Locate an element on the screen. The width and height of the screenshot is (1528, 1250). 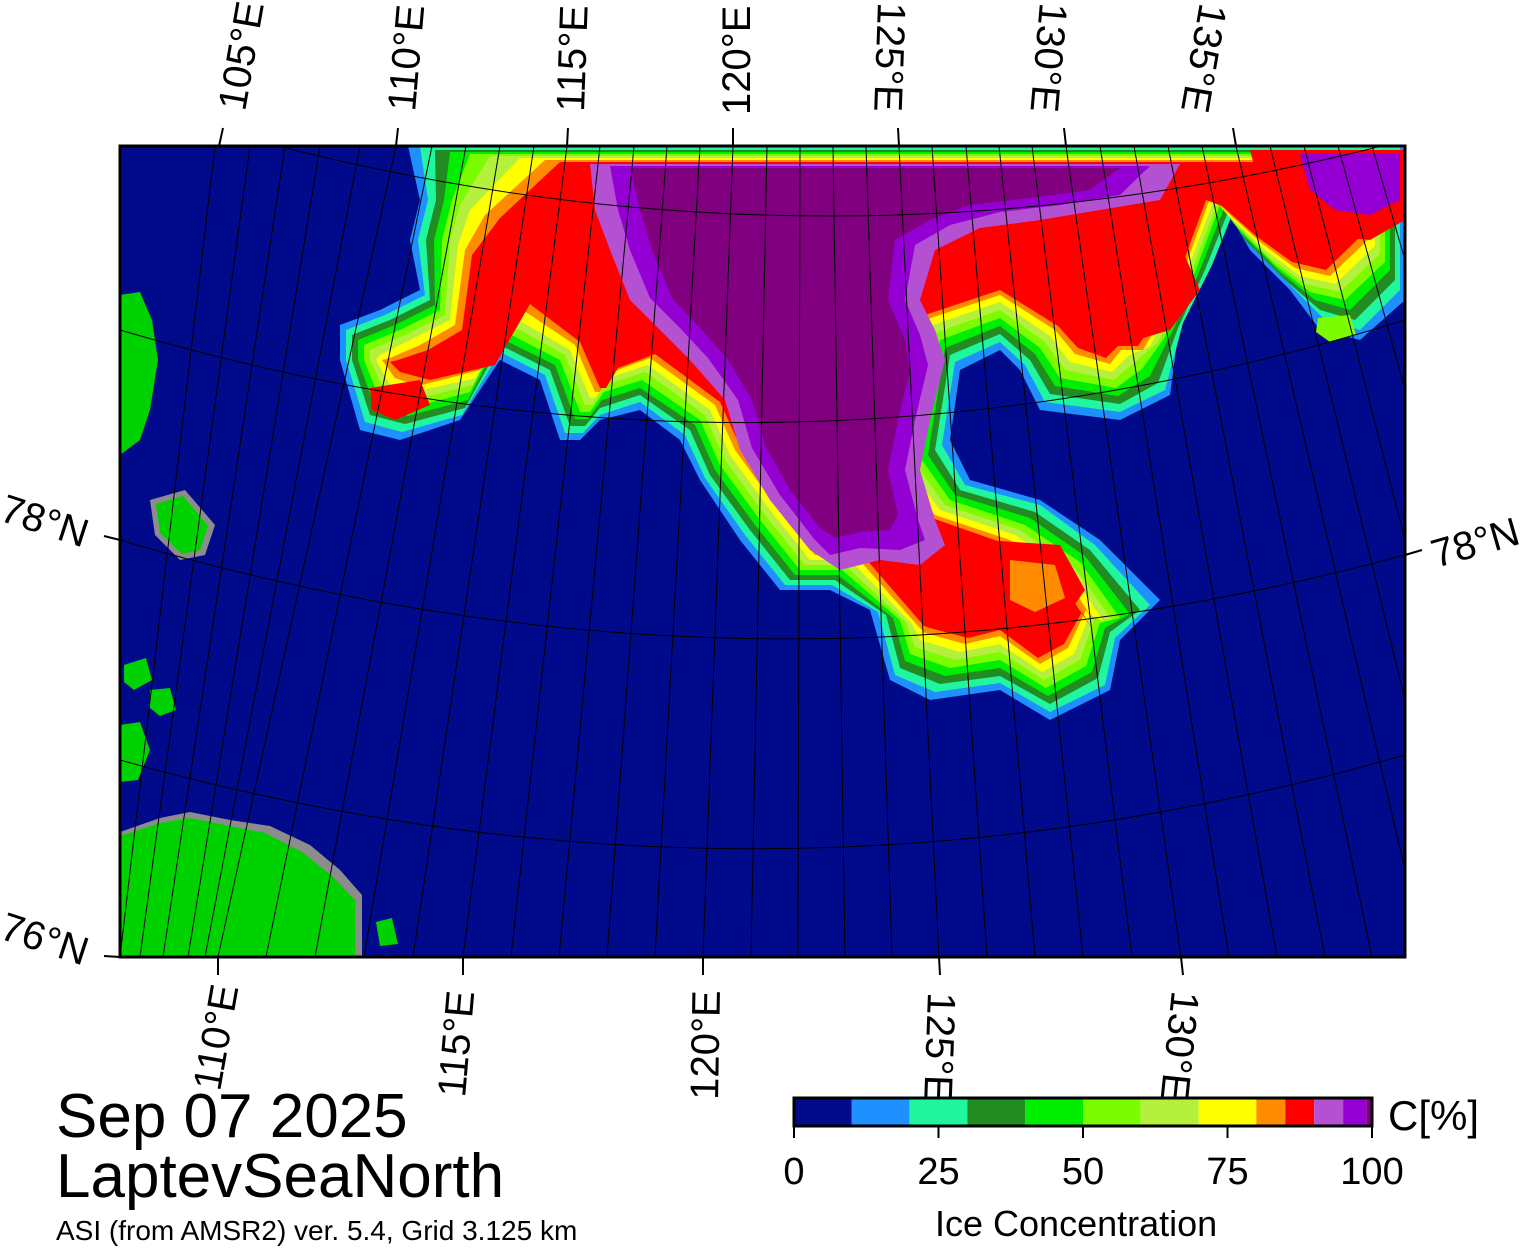
colorbar-swatches is located at coordinates (1083, 1112).